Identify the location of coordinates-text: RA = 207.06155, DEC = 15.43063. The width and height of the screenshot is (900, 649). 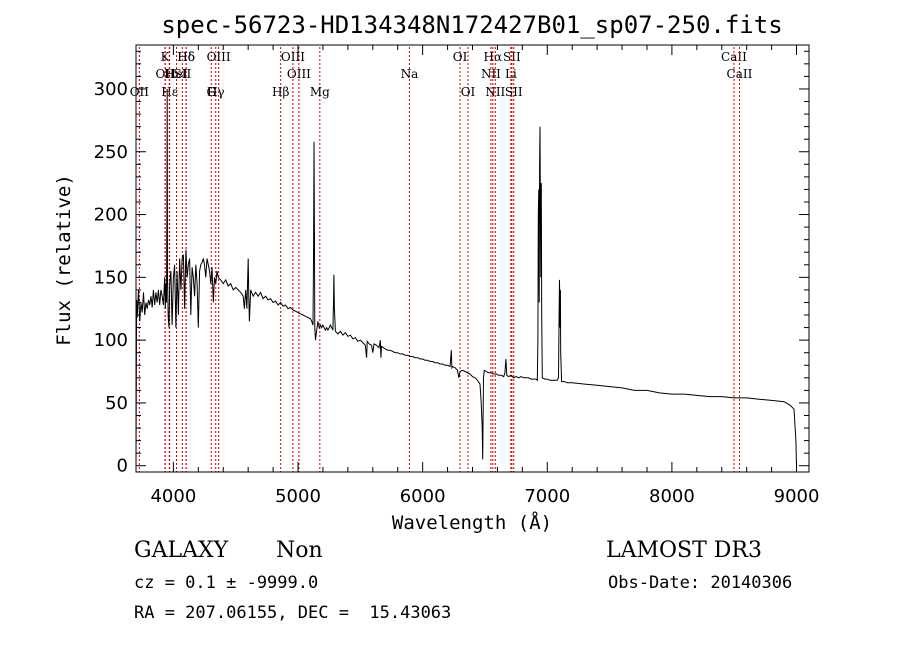
(293, 613).